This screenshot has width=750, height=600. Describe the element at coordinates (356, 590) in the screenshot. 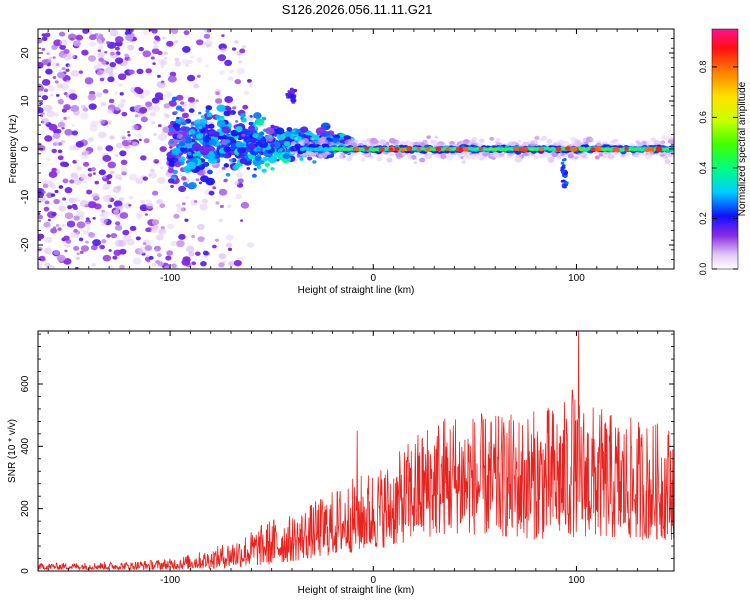

I see `snr-x-label: Height of straight line (km)` at that location.